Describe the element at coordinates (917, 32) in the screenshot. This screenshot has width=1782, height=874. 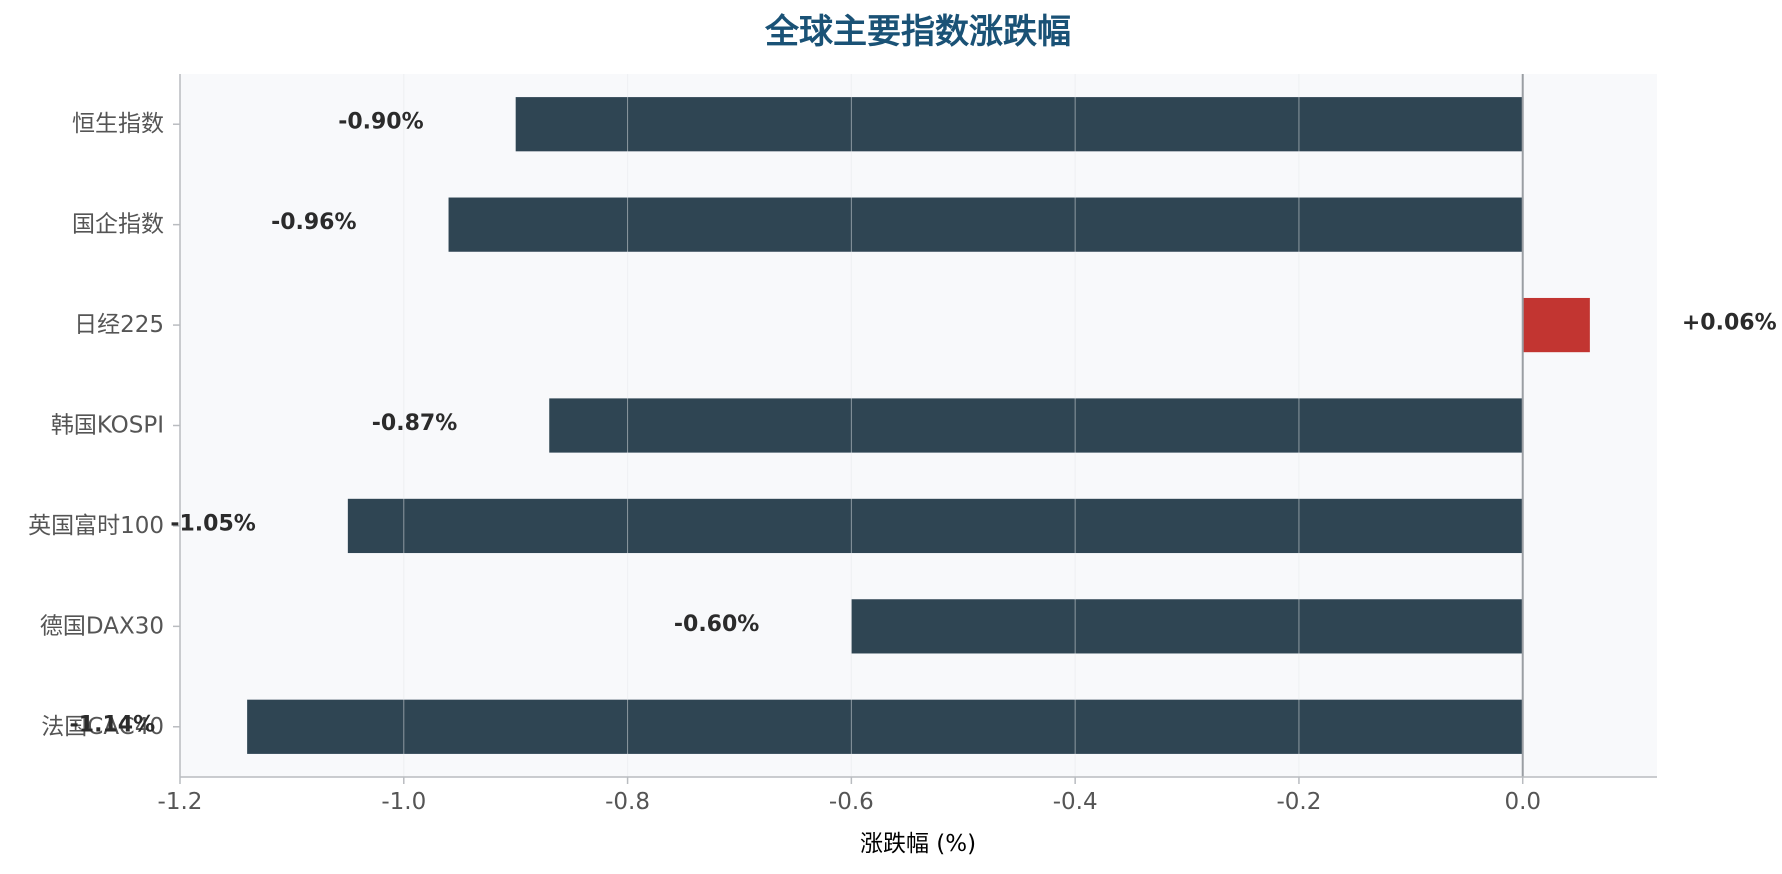
I see `chart-title: 全球主要指数涨跌幅` at that location.